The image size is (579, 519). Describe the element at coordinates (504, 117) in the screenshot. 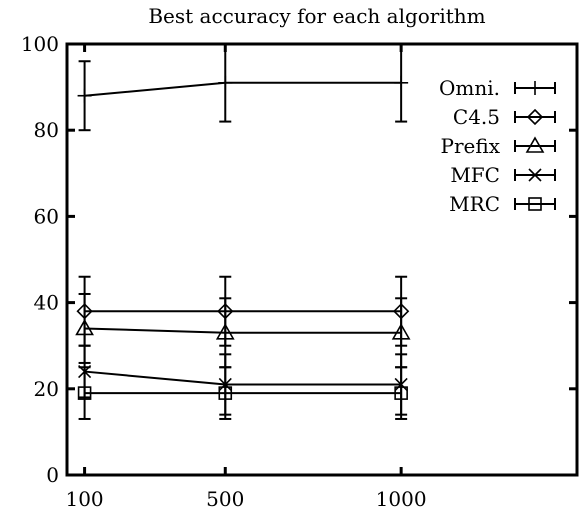

I see `legend-entry: C4.5` at that location.